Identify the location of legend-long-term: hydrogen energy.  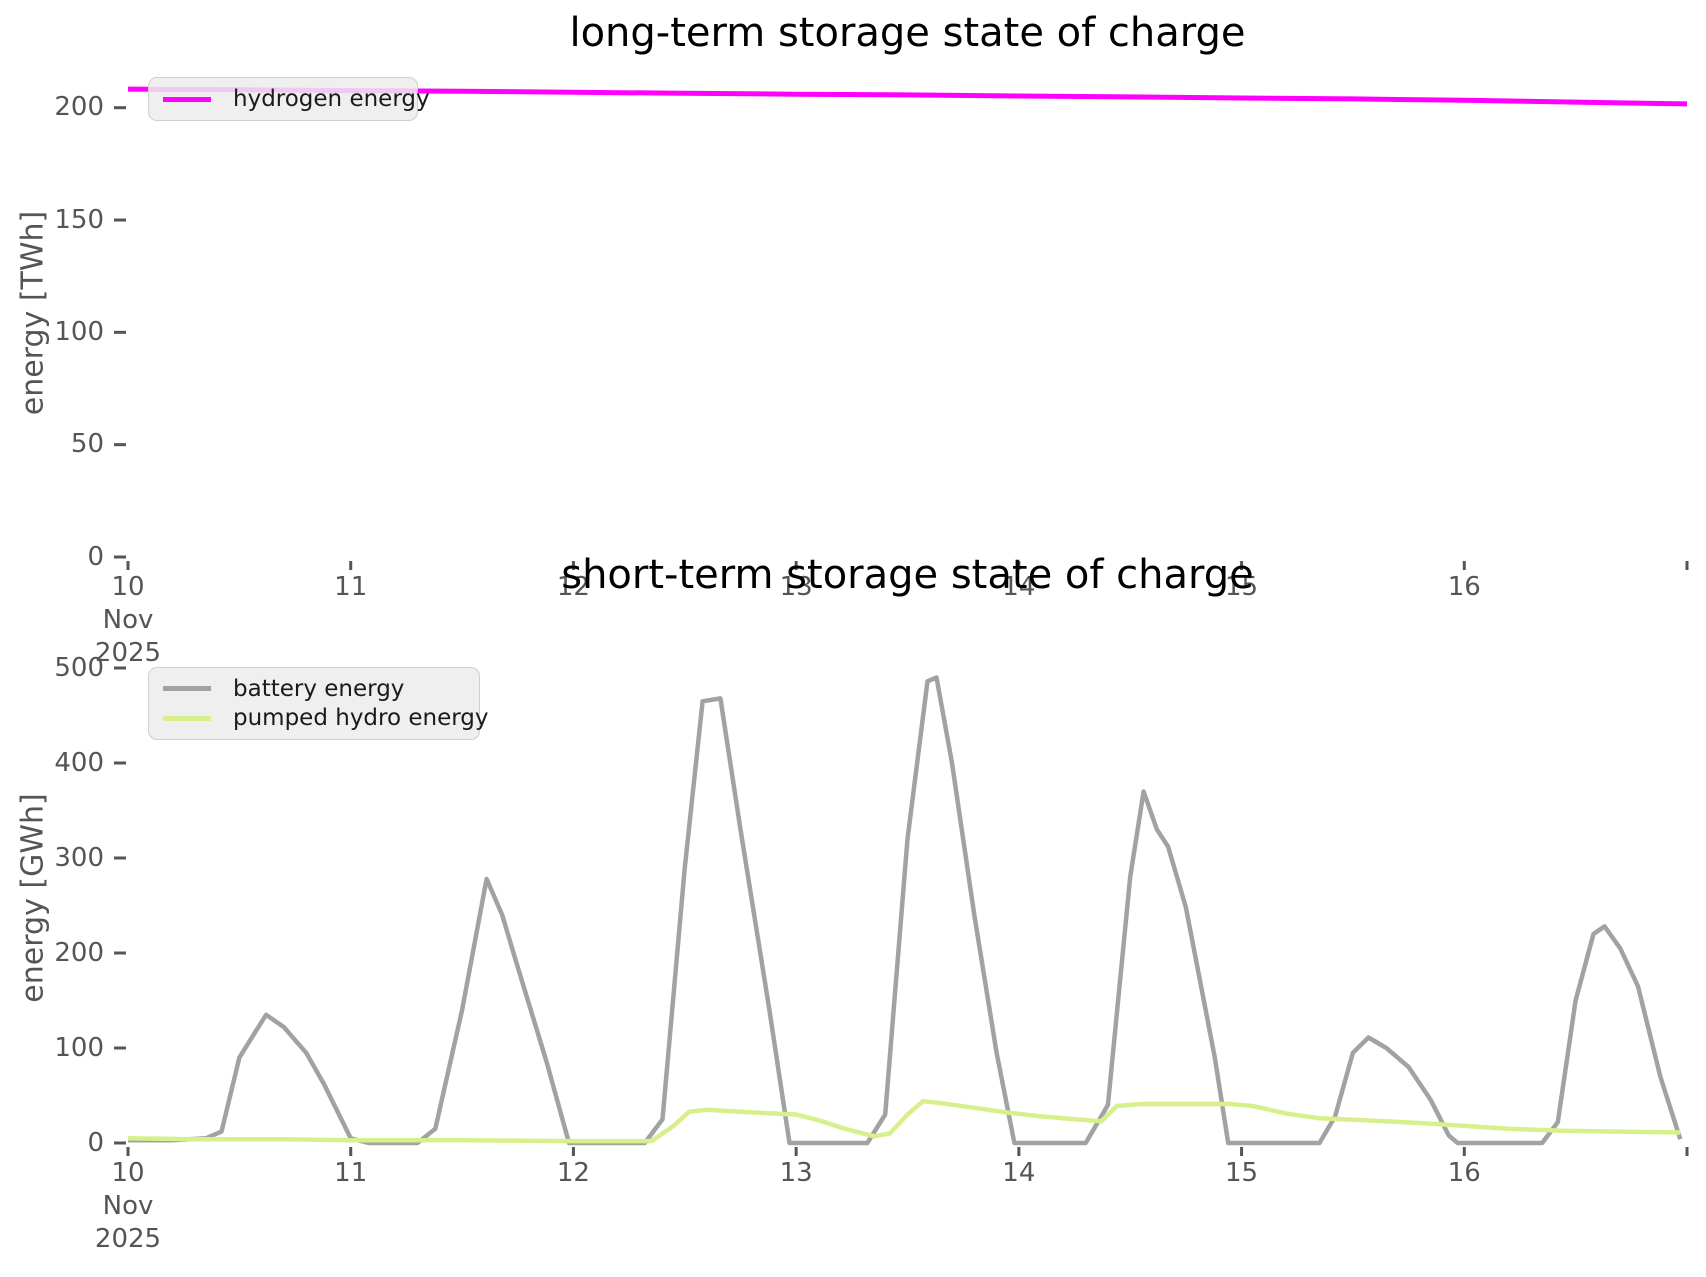
(289, 99).